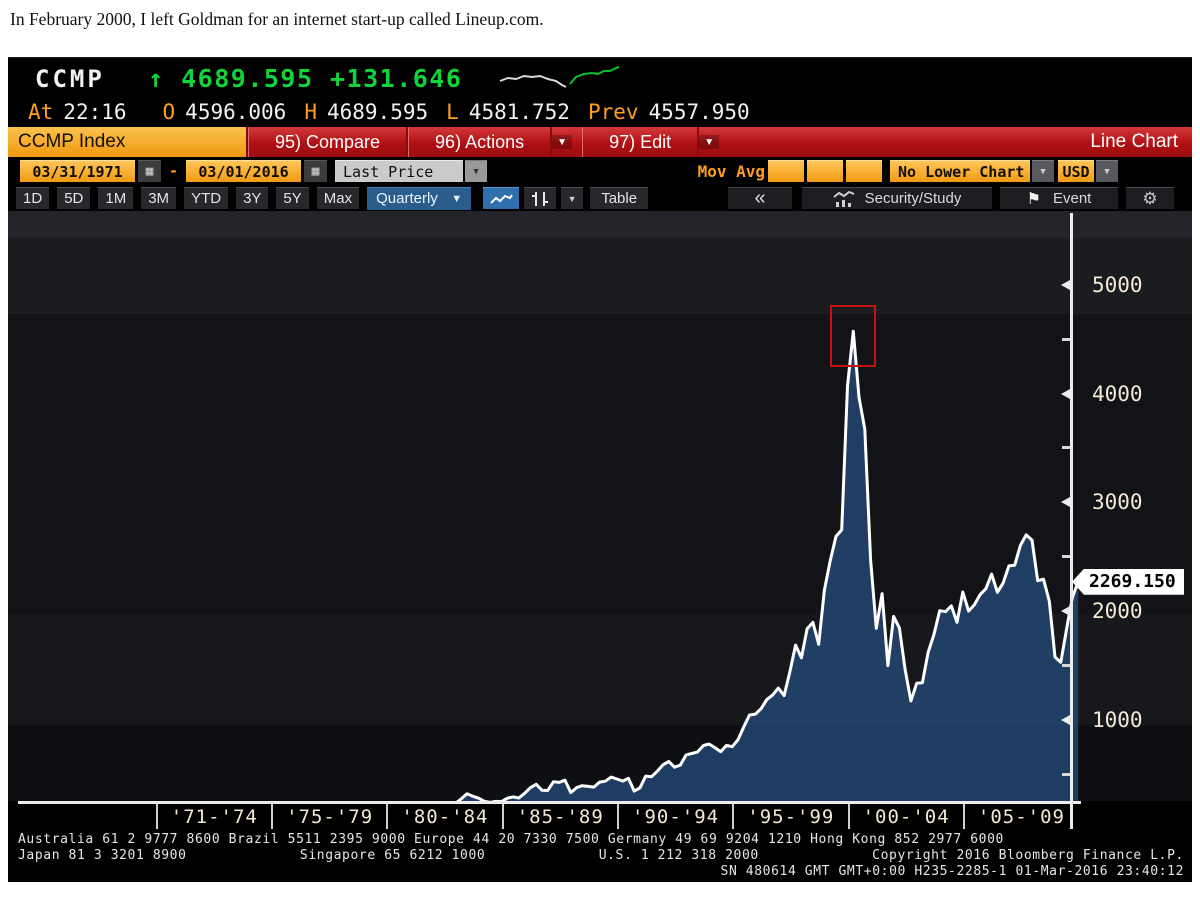 This screenshot has height=900, width=1200. What do you see at coordinates (77, 171) in the screenshot?
I see `date-from-field: 03/31/1971` at bounding box center [77, 171].